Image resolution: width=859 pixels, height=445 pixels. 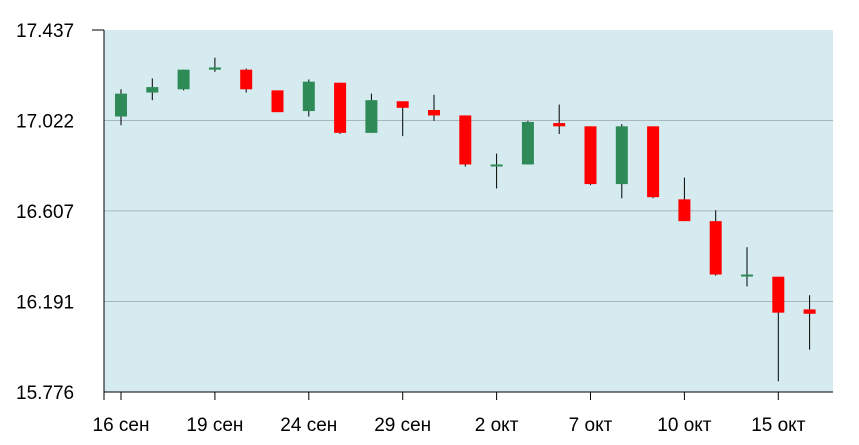 I want to click on x-tick-label: 7 окт, so click(x=591, y=425).